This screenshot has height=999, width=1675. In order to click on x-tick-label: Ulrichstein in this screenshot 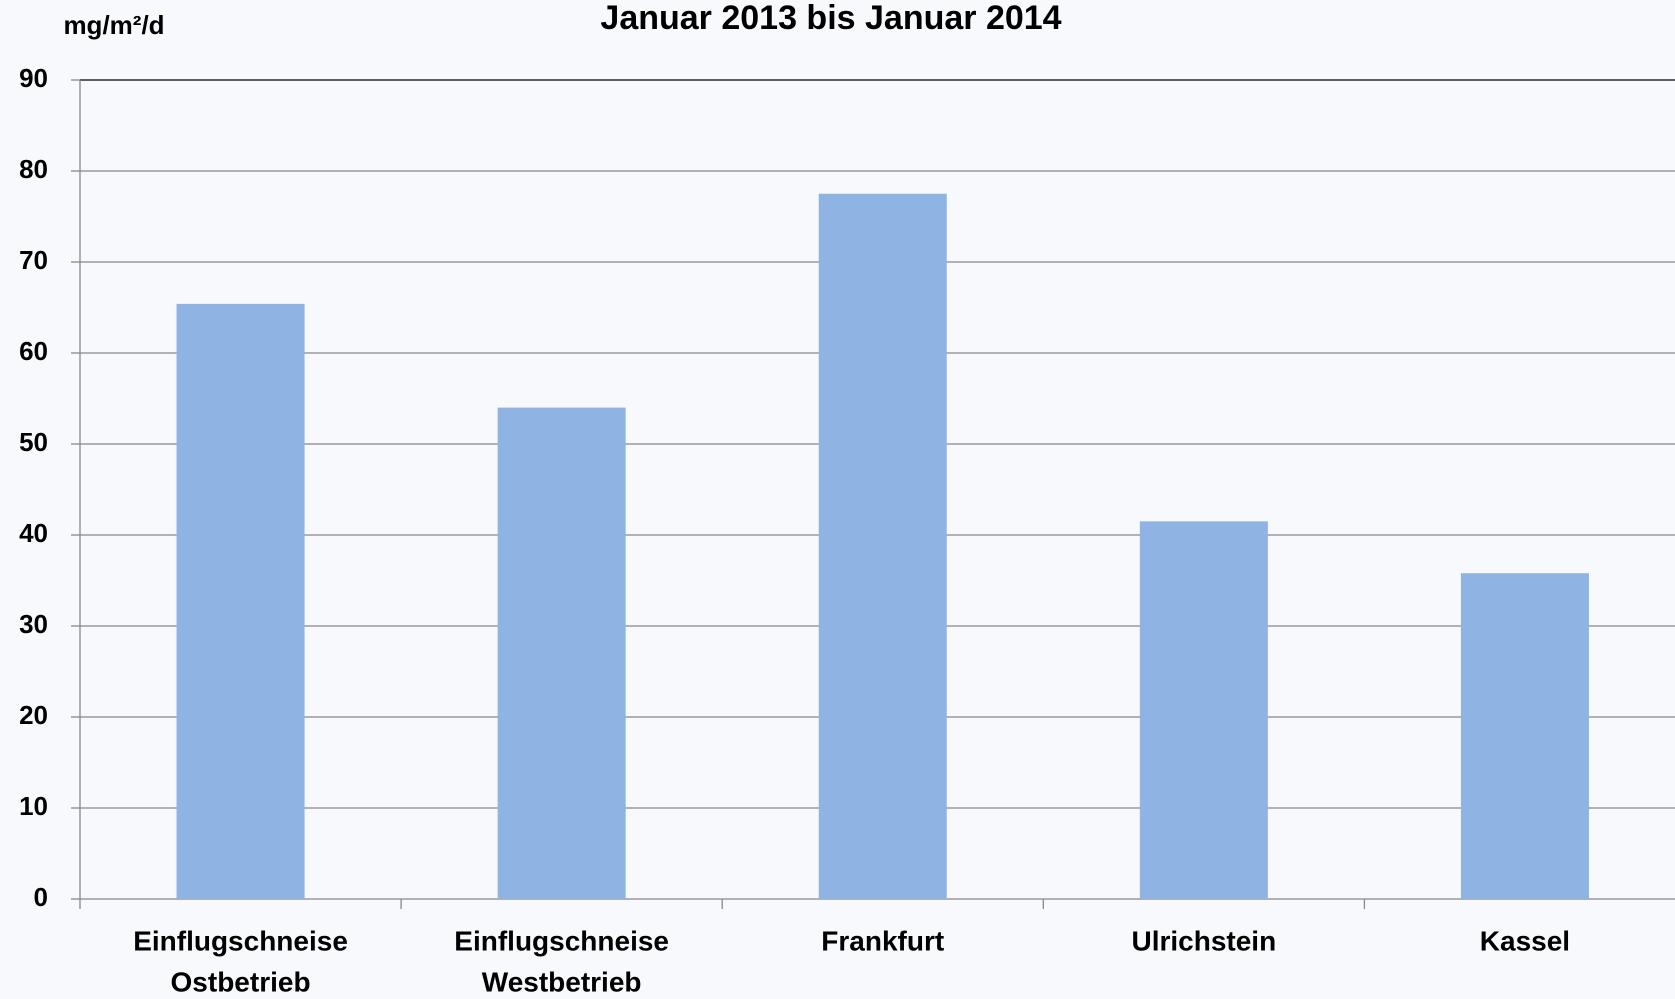, I will do `click(1203, 940)`.